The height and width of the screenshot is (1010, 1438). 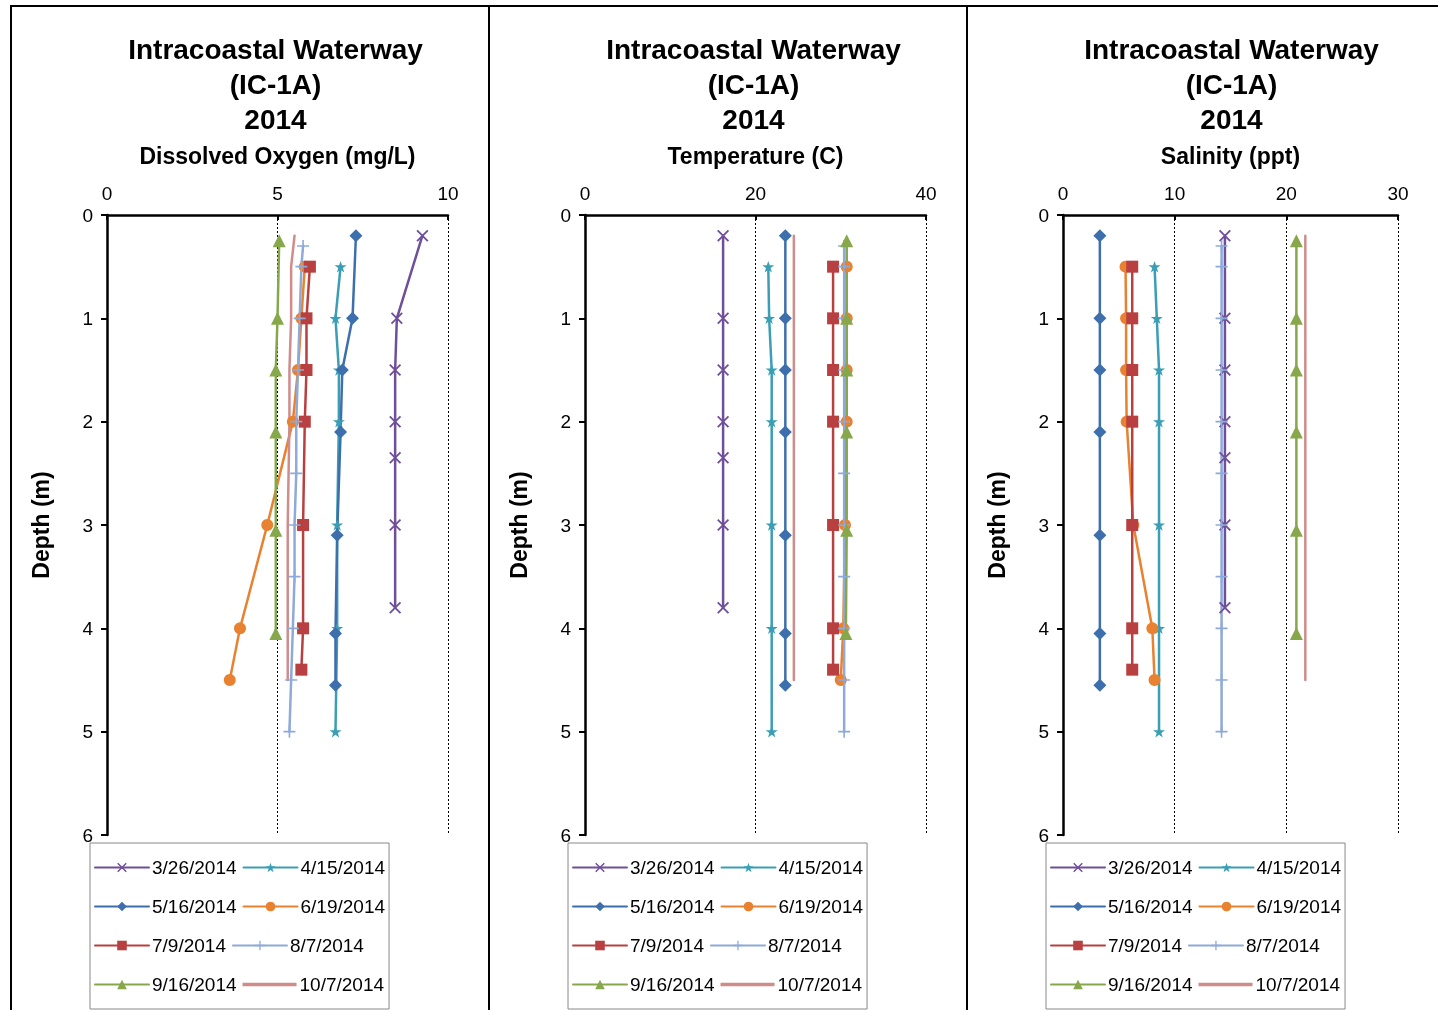 I want to click on x-tick-label: 5, so click(x=277, y=193).